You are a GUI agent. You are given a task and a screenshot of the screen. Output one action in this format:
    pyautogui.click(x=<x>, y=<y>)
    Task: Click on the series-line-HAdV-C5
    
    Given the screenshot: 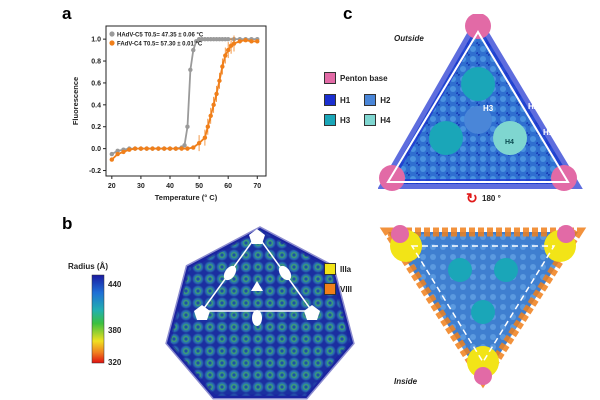 What is the action you would take?
    pyautogui.click(x=184, y=96)
    